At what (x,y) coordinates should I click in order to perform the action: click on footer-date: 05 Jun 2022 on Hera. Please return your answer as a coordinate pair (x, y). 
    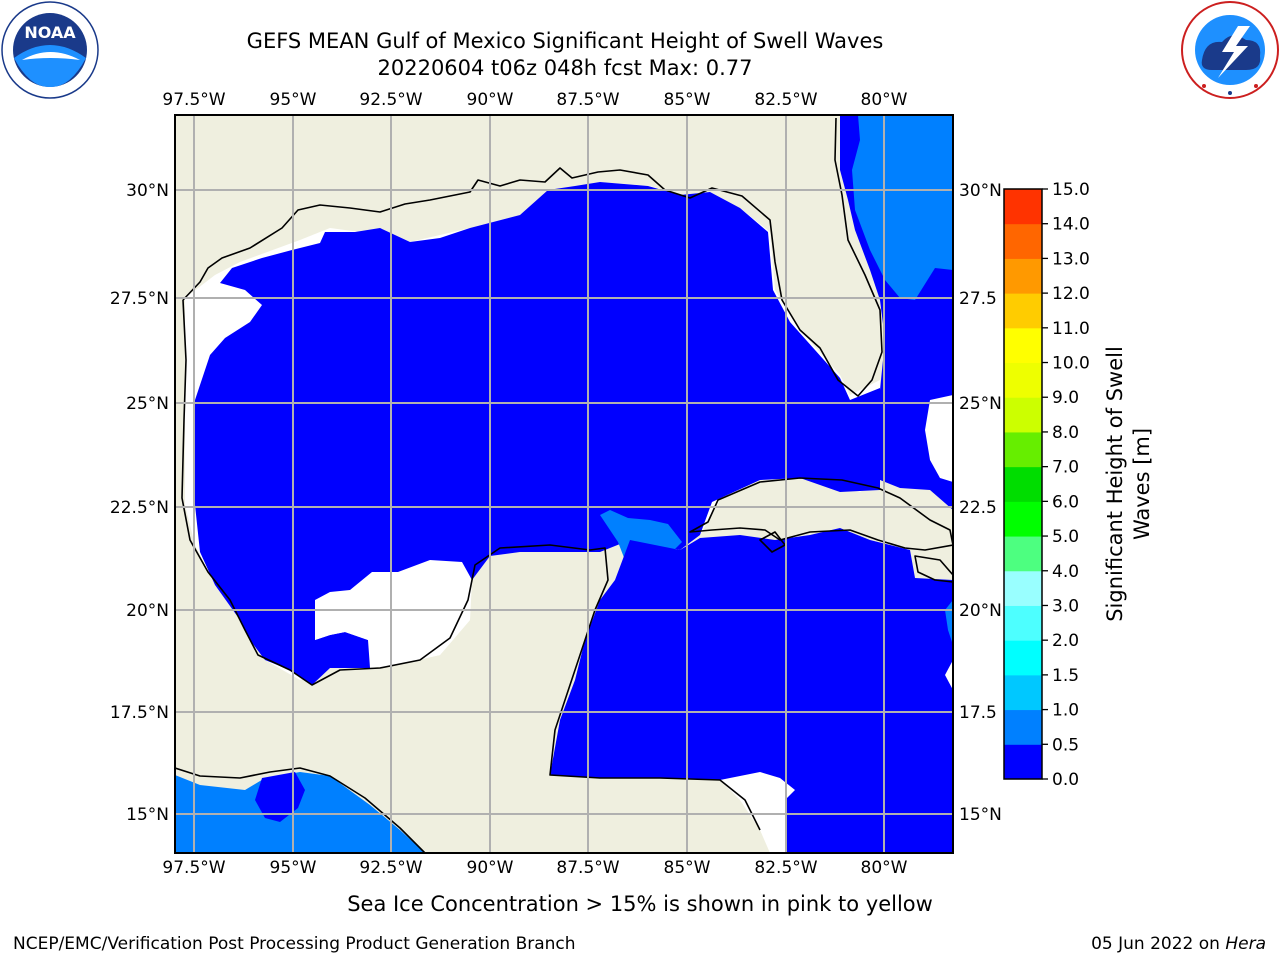
    Looking at the image, I should click on (1178, 944).